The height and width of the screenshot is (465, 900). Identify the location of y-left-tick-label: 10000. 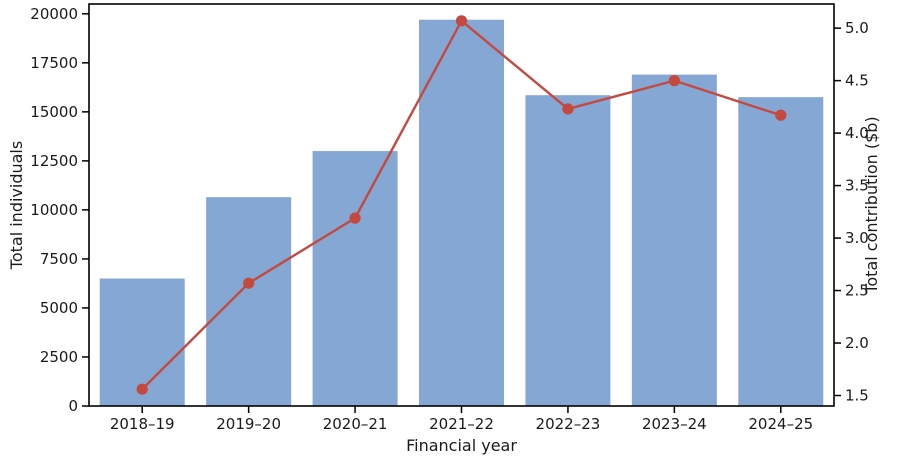
(54, 210).